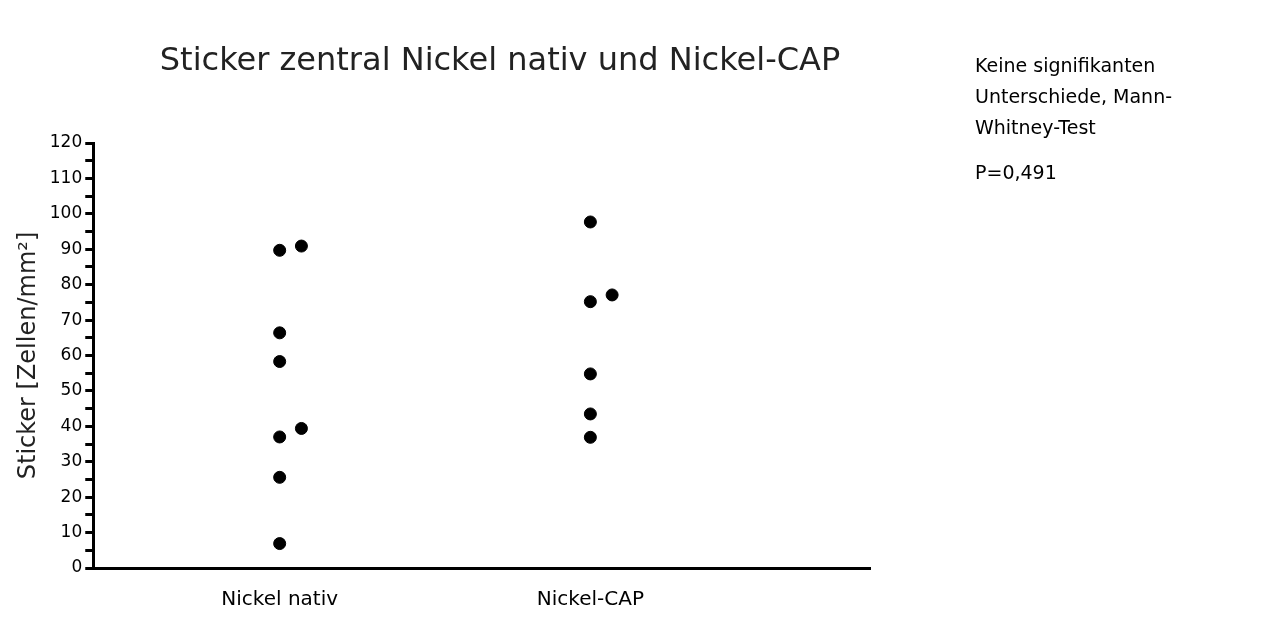 This screenshot has height=632, width=1271. What do you see at coordinates (66, 141) in the screenshot?
I see `y-tick-label: 120` at bounding box center [66, 141].